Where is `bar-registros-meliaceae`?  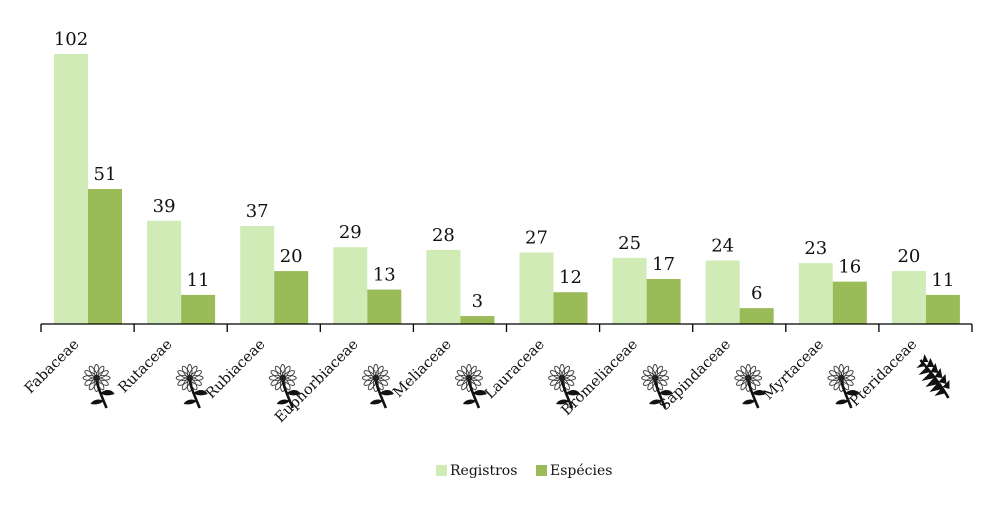 bar-registros-meliaceae is located at coordinates (443, 286).